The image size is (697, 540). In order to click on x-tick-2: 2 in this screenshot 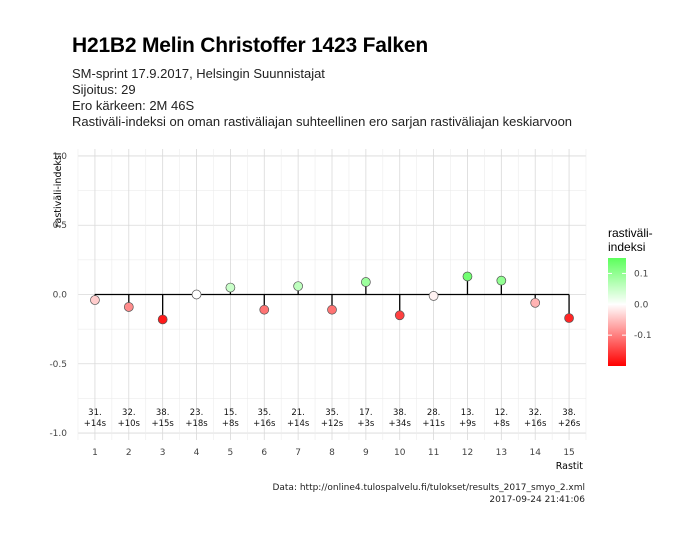, I will do `click(129, 453)`.